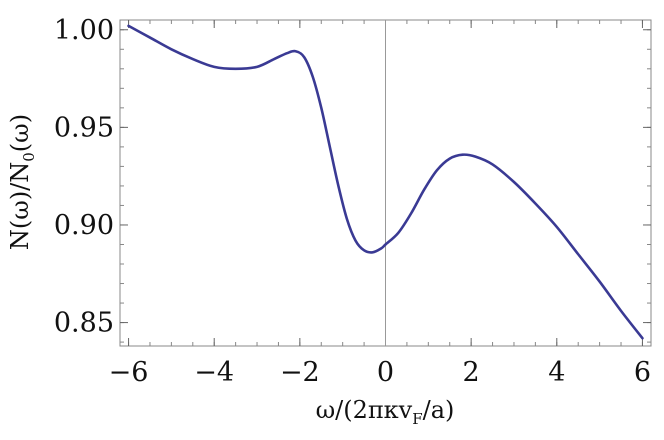 The height and width of the screenshot is (440, 664). Describe the element at coordinates (364, 410) in the screenshot. I see `x-axis-title-main: ω/(2πκv` at that location.